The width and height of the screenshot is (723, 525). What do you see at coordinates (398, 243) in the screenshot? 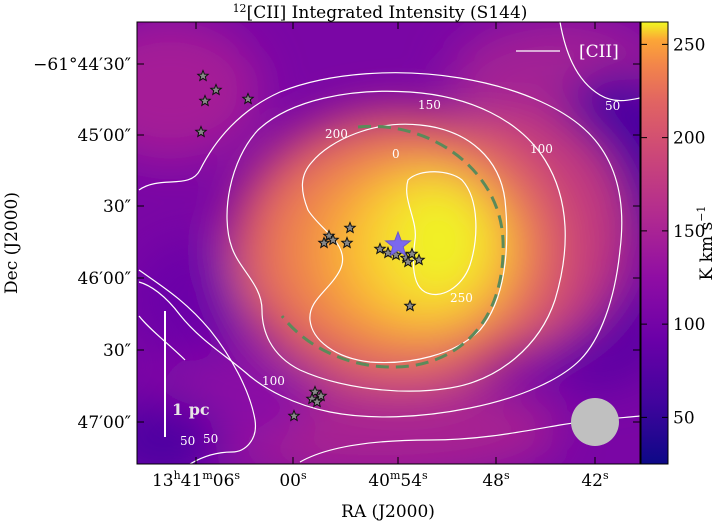
I see `central-star` at bounding box center [398, 243].